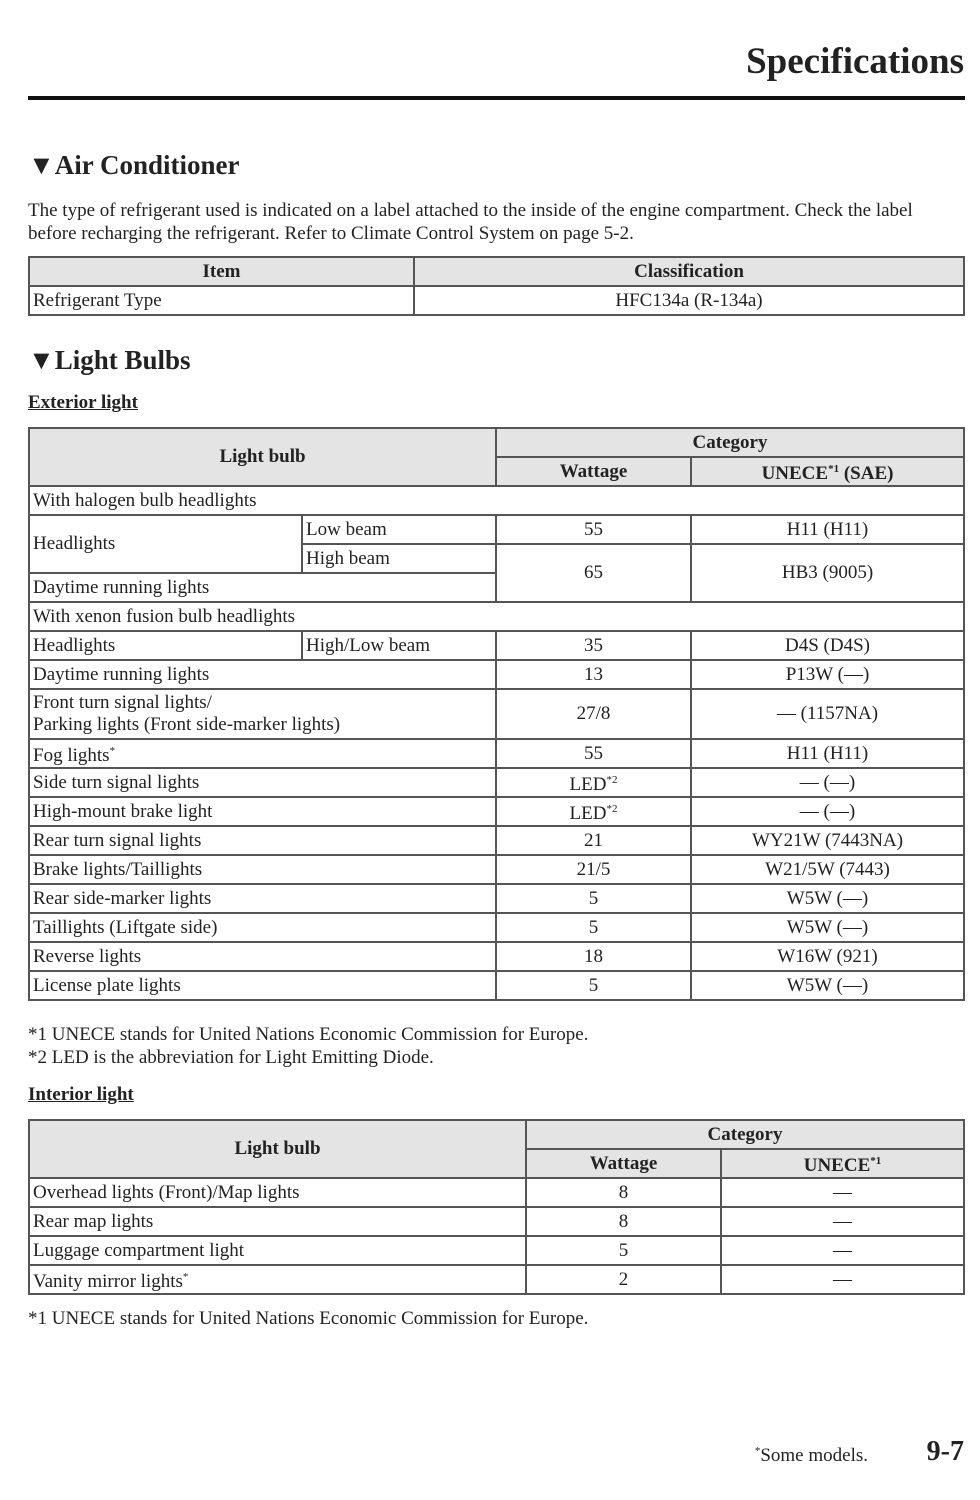  What do you see at coordinates (594, 714) in the screenshot?
I see `cell-wattage: 27/8` at bounding box center [594, 714].